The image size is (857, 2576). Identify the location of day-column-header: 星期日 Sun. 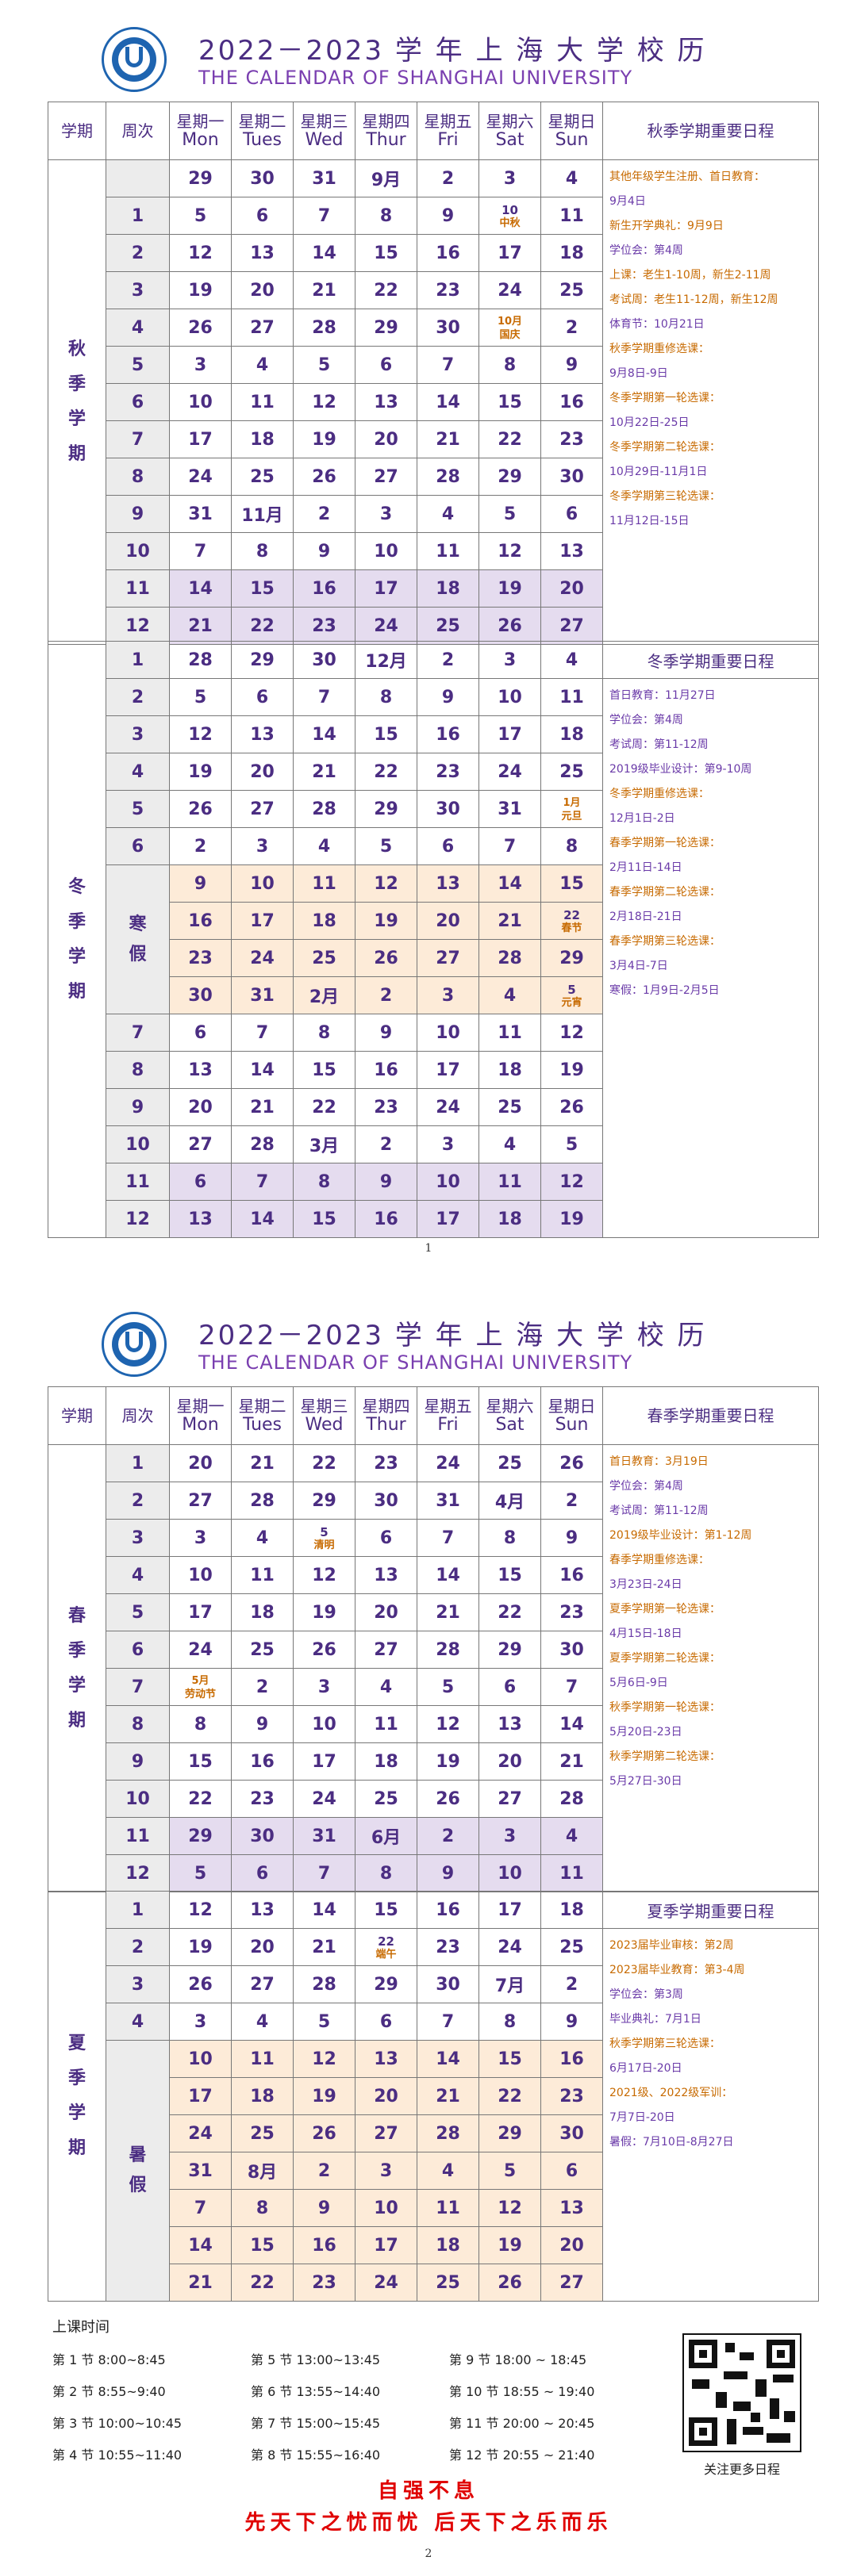
(571, 1416).